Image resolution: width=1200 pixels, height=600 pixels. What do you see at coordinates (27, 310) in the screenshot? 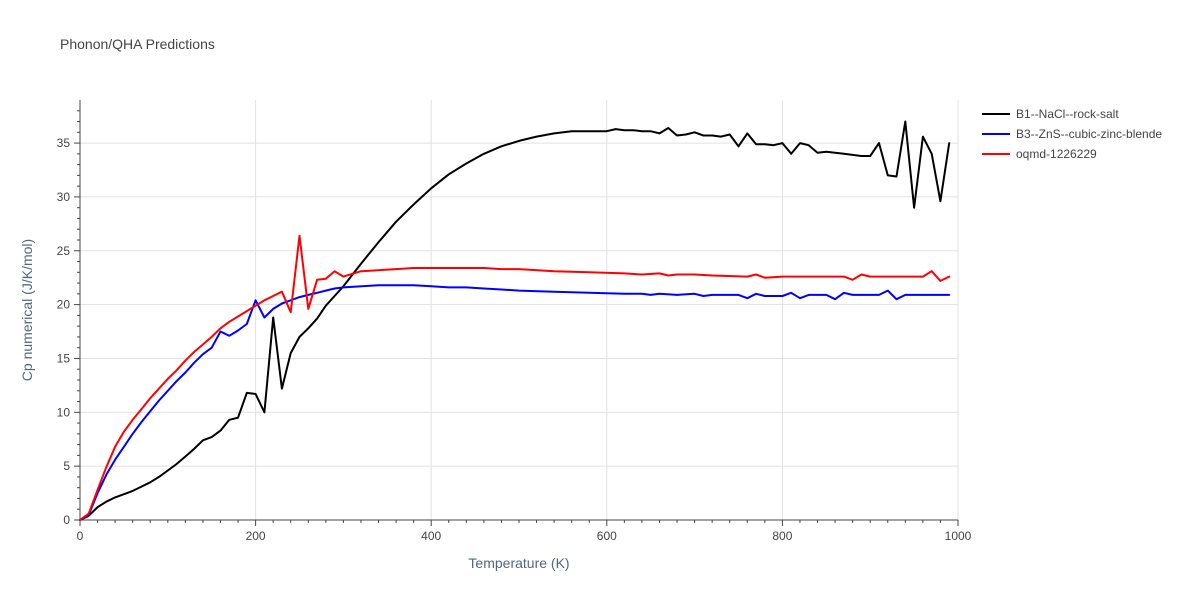
I see `y-axis-title: Cp numerical (J/K/mol)` at bounding box center [27, 310].